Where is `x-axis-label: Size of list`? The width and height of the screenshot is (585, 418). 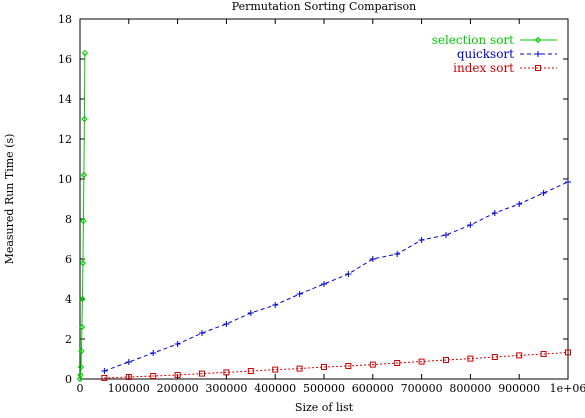 x-axis-label: Size of list is located at coordinates (324, 407).